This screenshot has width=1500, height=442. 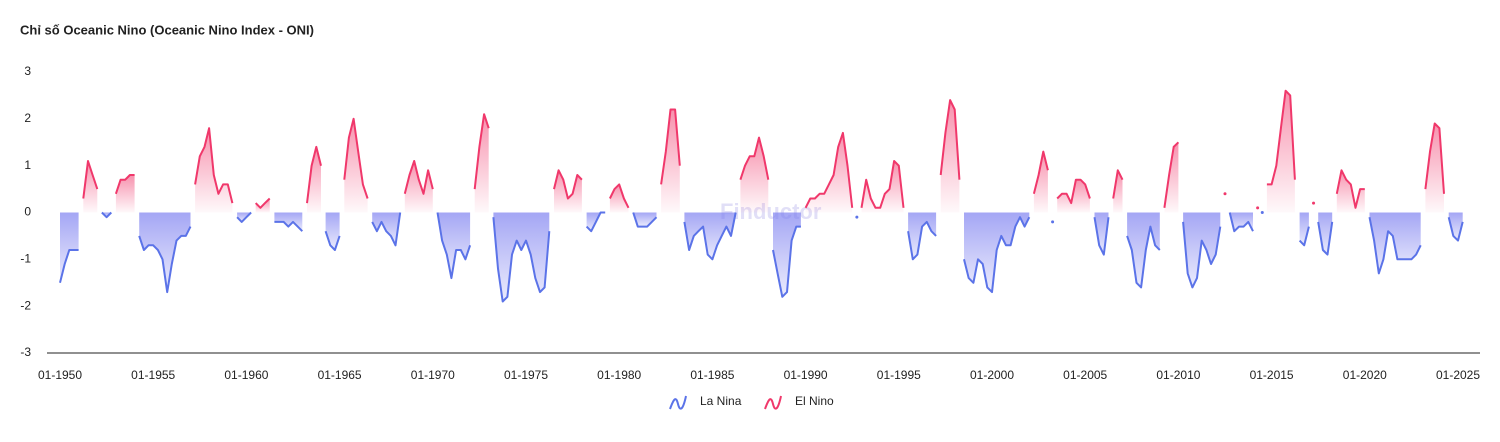 I want to click on x-tick-label: 01-1970, so click(x=433, y=375).